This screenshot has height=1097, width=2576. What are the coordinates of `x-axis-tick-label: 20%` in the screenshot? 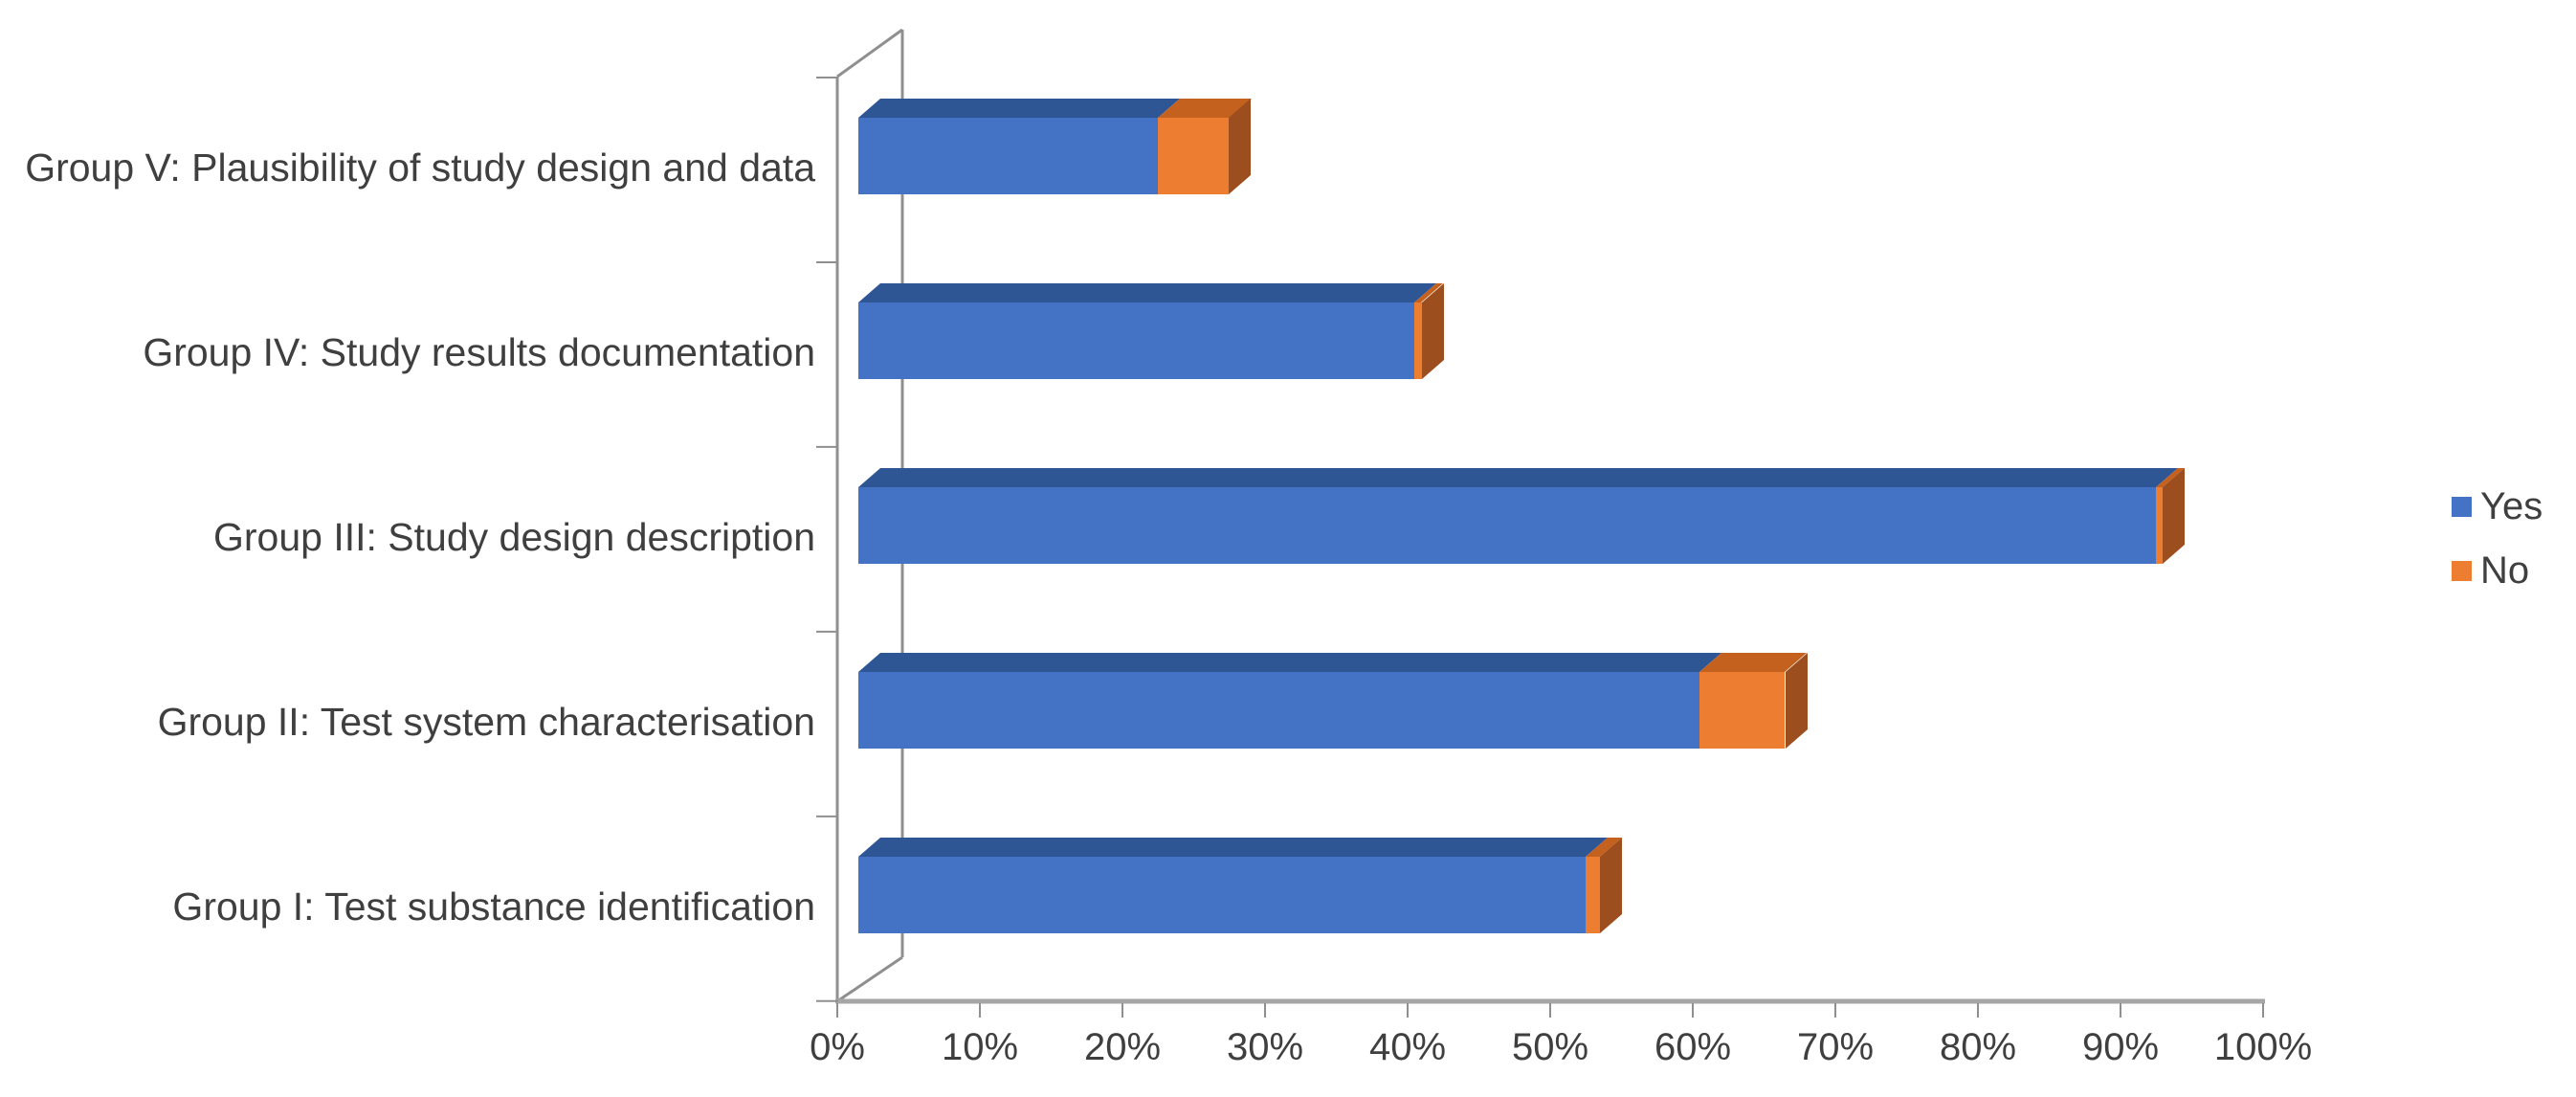 It's located at (1122, 1047).